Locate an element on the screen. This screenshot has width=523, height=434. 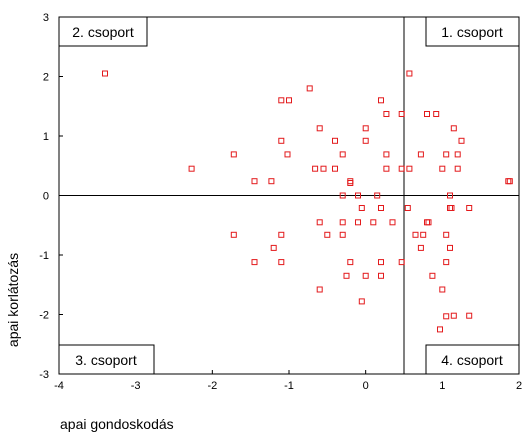
x-axis-title: apai gondoskodás is located at coordinates (117, 424).